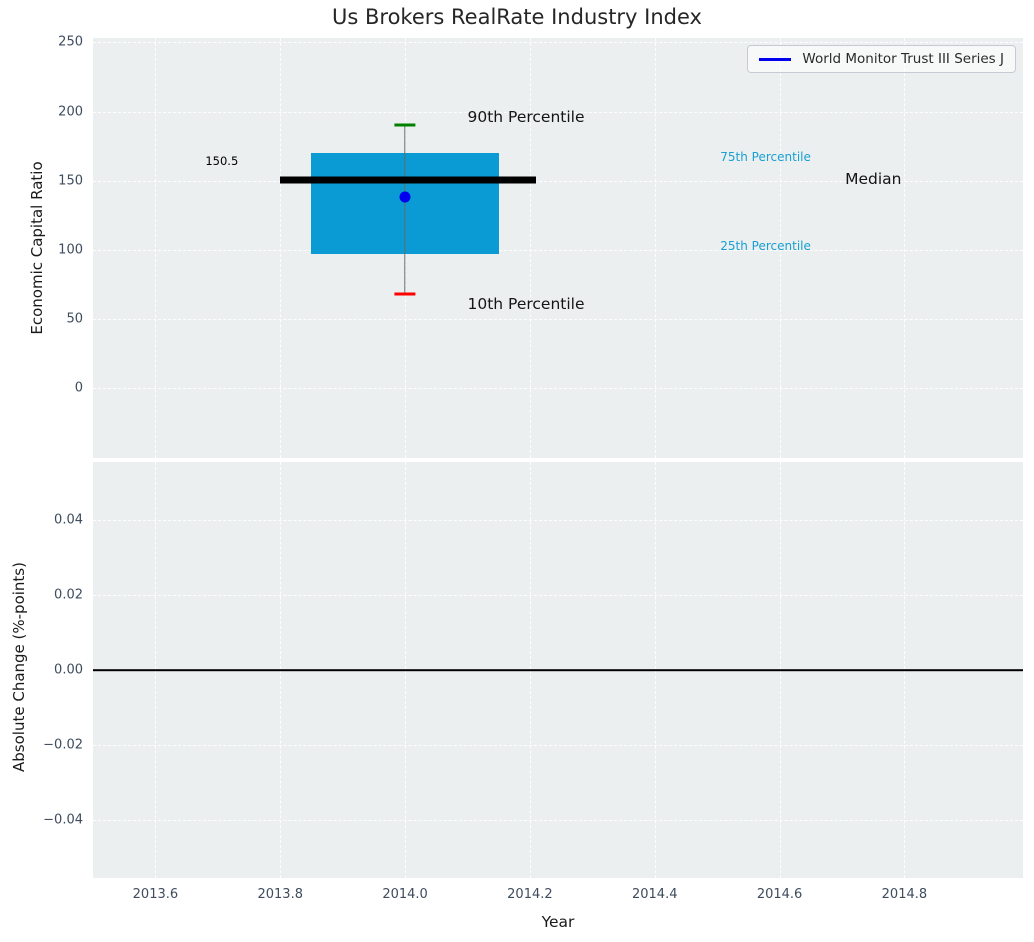 The height and width of the screenshot is (942, 1034). What do you see at coordinates (68, 595) in the screenshot?
I see `y-tick-label: 0.02` at bounding box center [68, 595].